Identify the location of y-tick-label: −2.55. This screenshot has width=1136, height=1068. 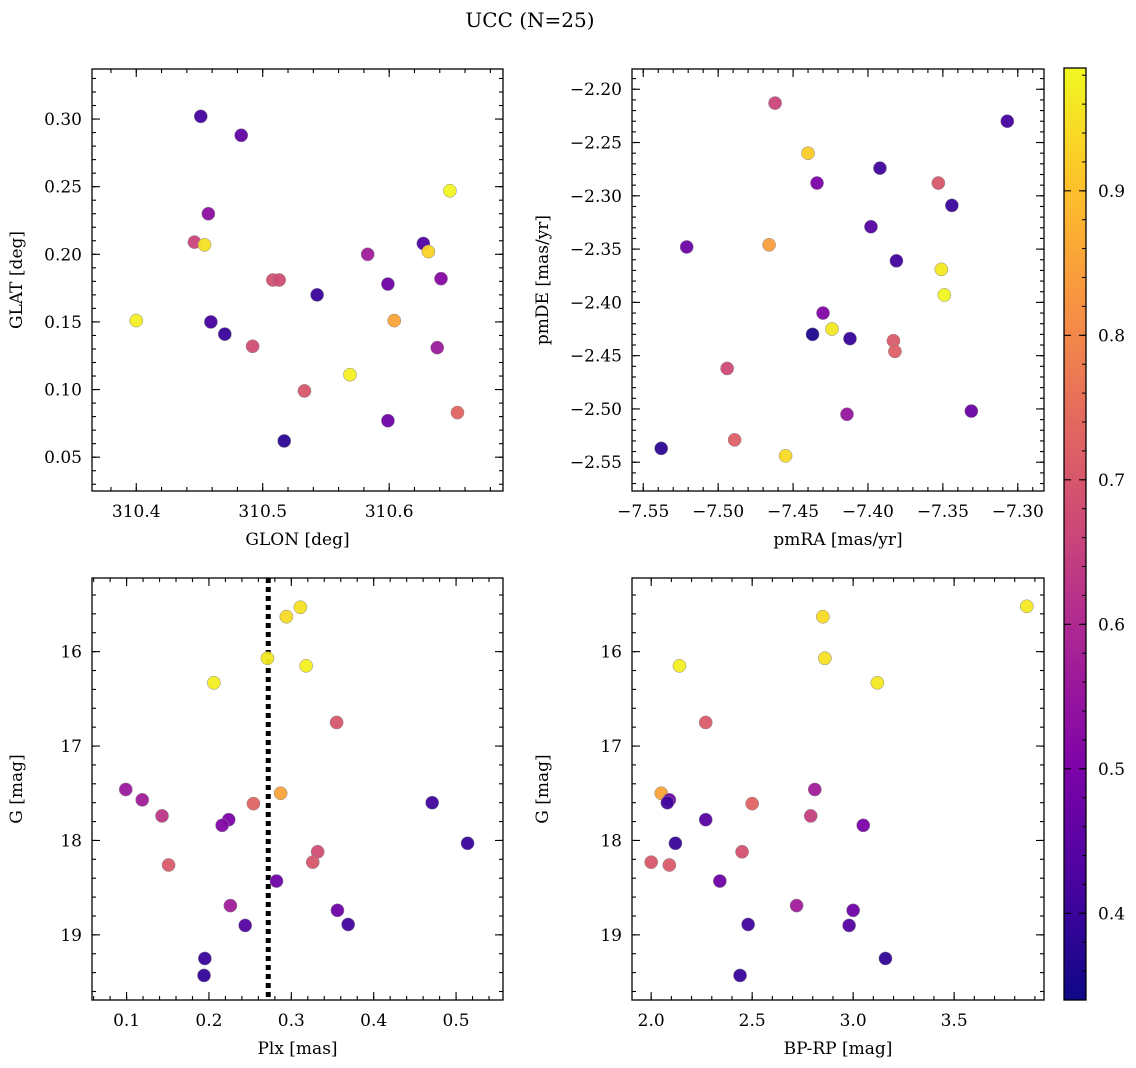
(596, 463).